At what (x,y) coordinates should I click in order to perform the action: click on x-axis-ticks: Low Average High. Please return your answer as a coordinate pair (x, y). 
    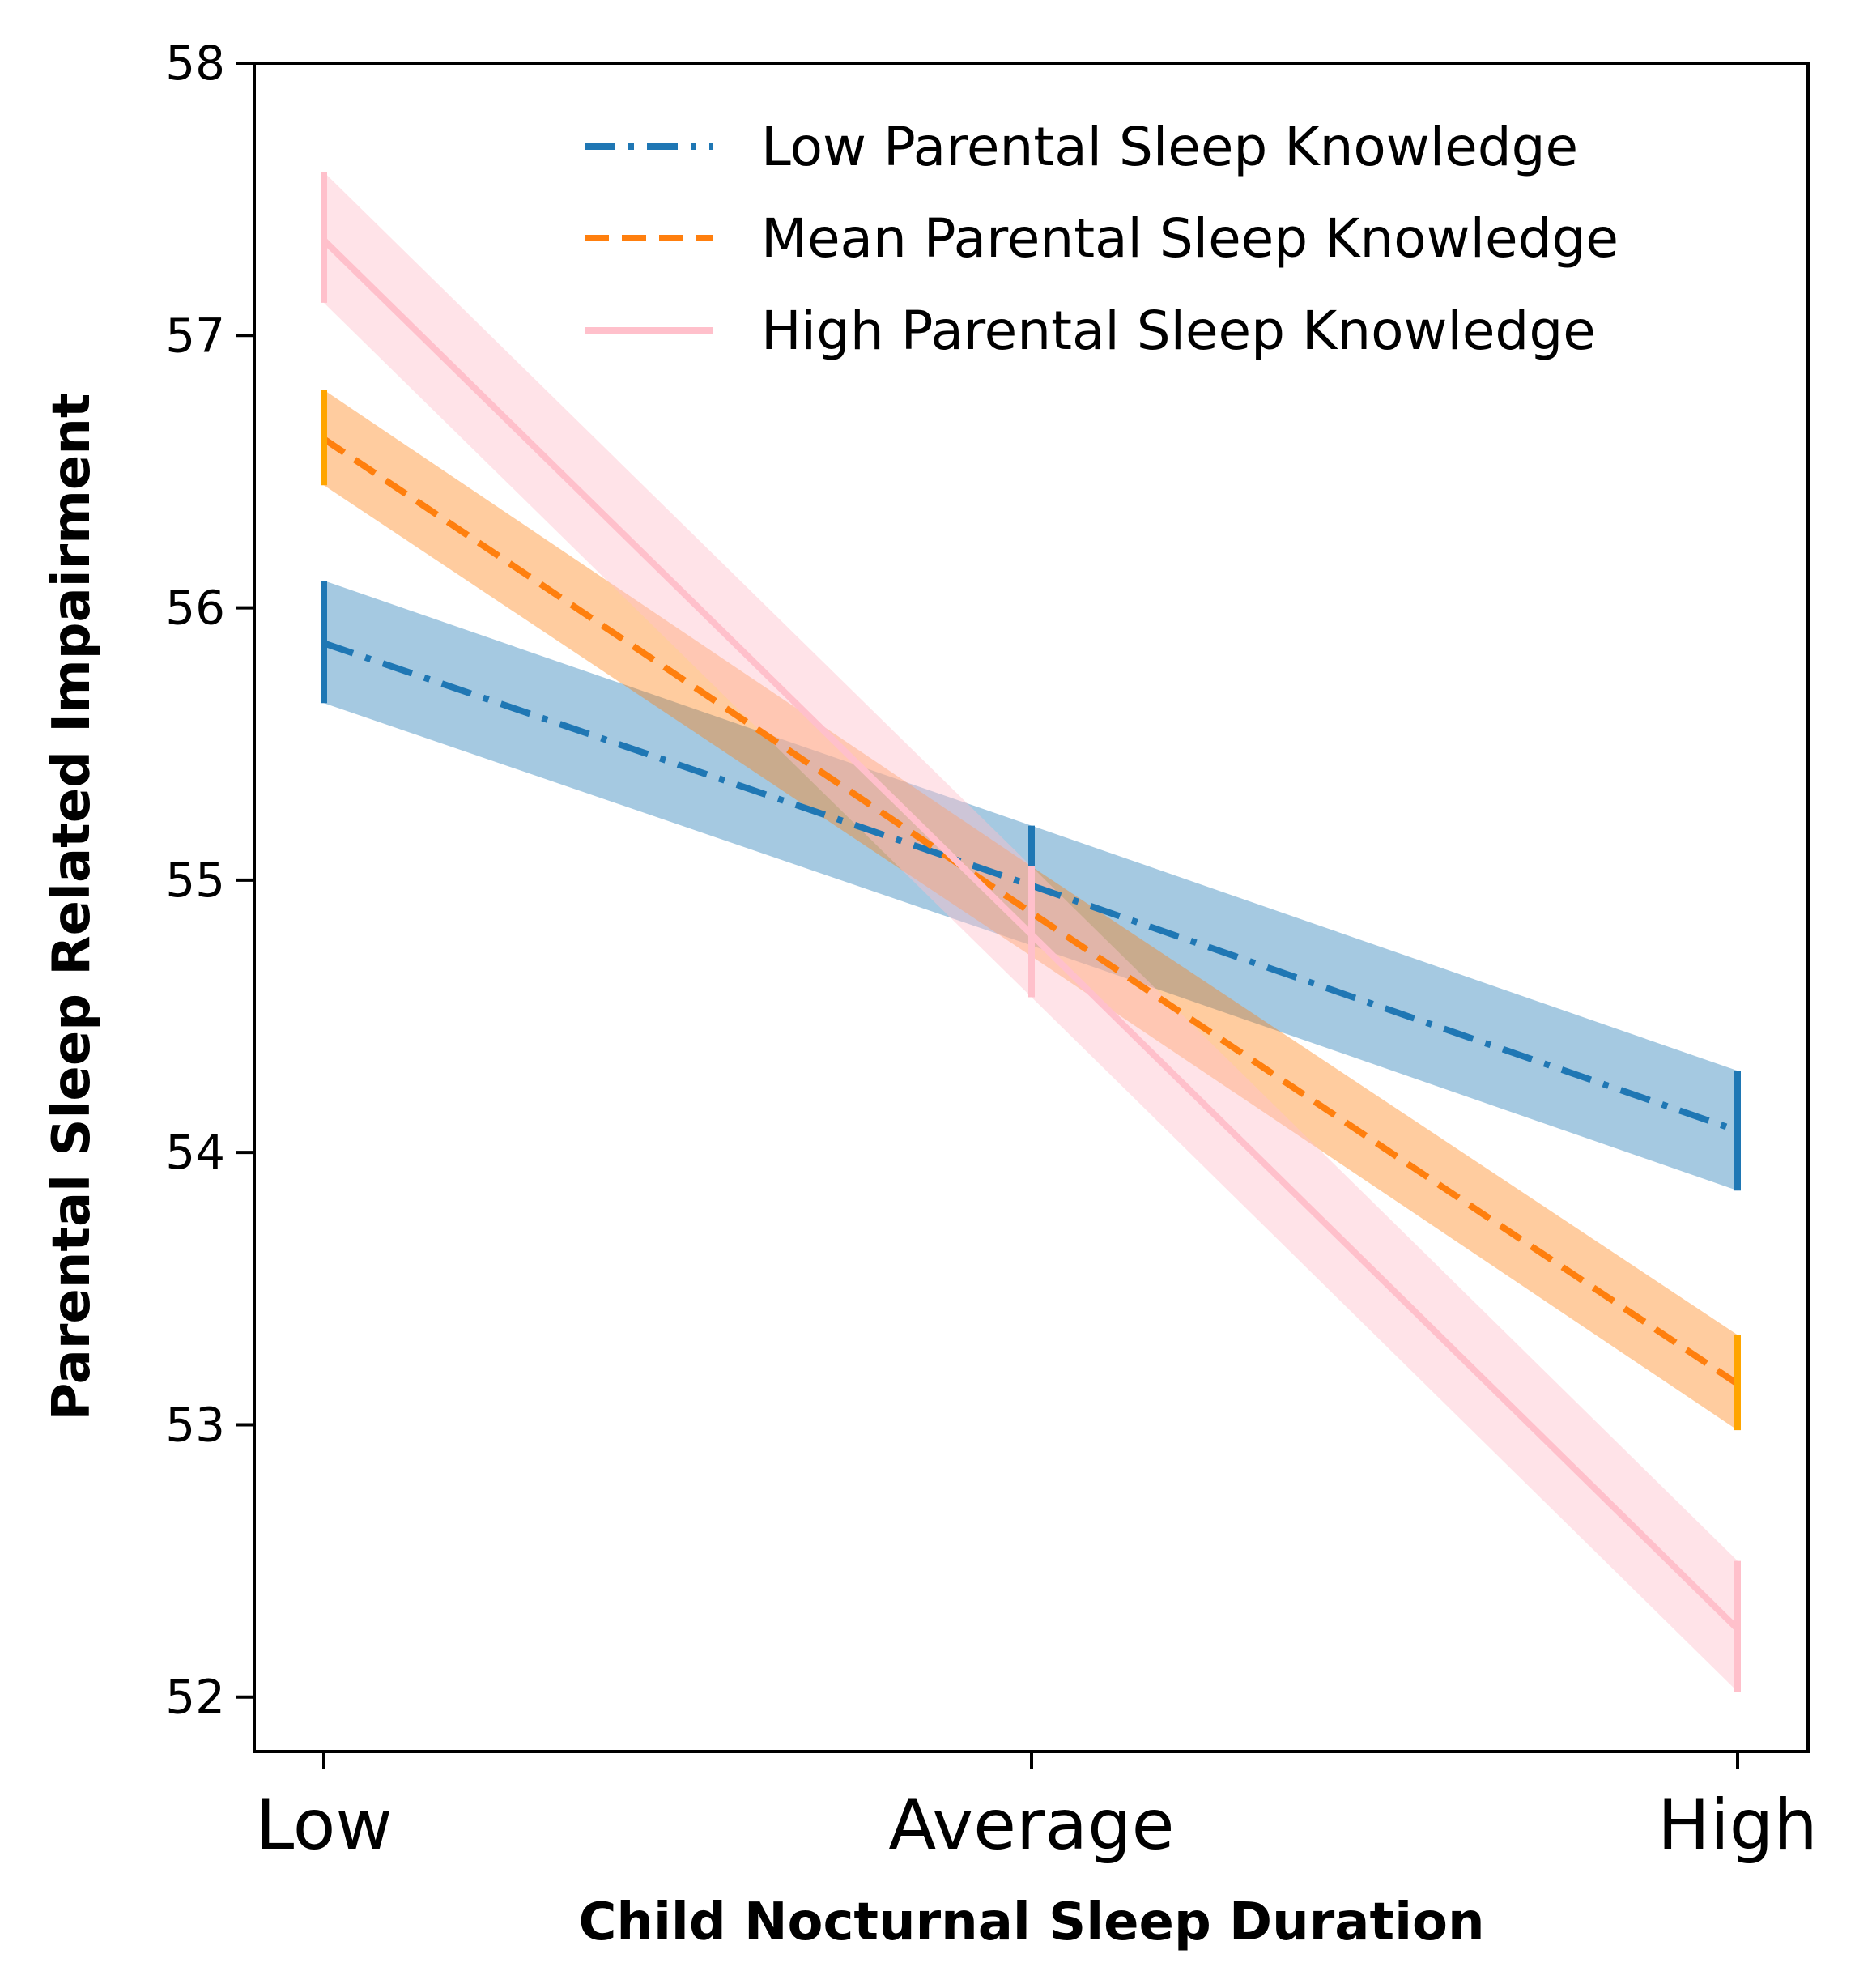
    Looking at the image, I should click on (1036, 1809).